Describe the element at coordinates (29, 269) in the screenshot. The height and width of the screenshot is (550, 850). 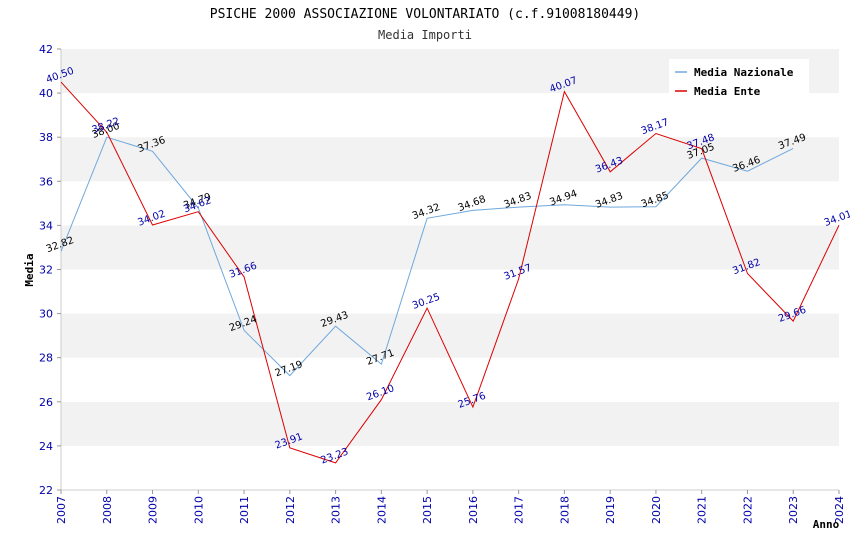
I see `y-axis-title: Media` at that location.